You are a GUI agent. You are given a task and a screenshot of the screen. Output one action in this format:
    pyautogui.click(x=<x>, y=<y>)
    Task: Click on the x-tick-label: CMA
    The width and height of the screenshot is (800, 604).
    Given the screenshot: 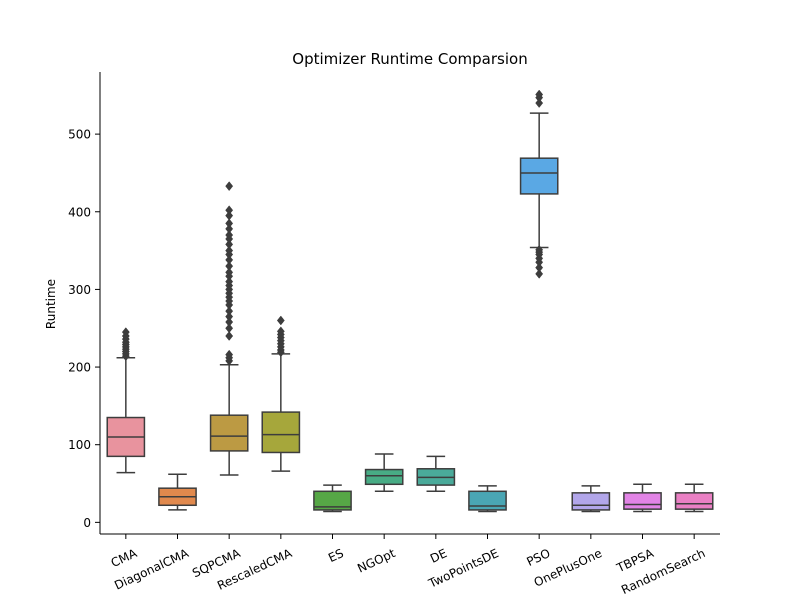 What is the action you would take?
    pyautogui.click(x=124, y=558)
    